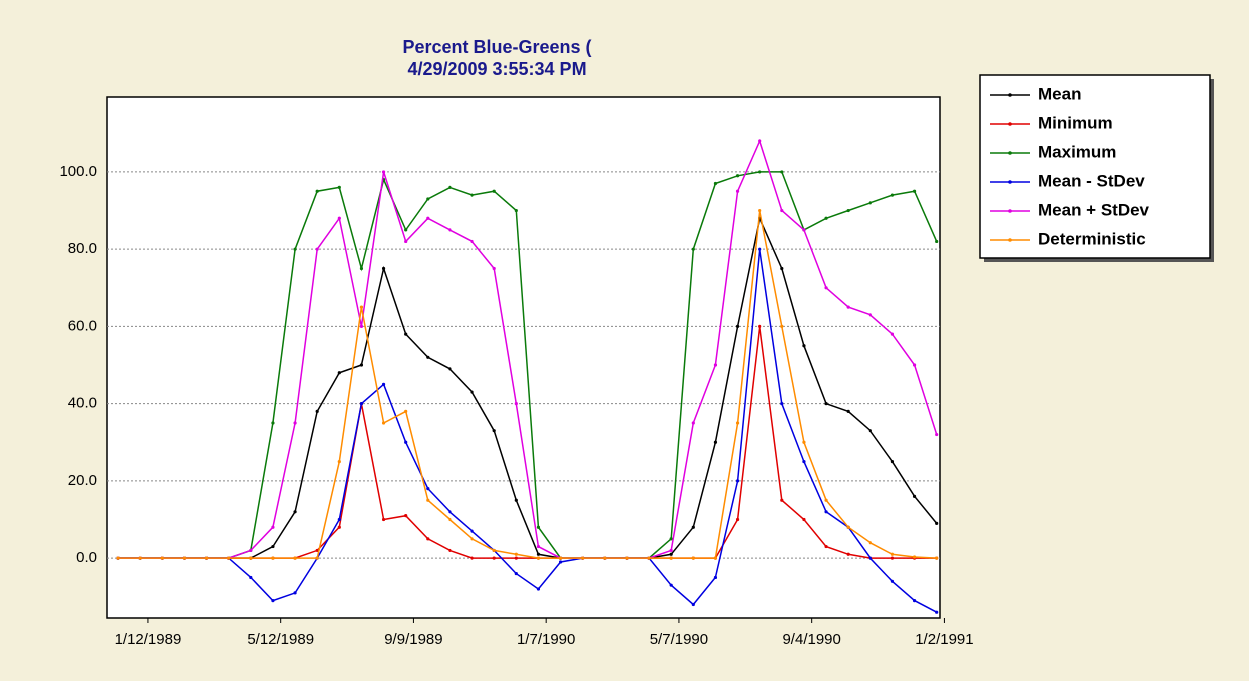 This screenshot has height=681, width=1249. Describe the element at coordinates (811, 639) in the screenshot. I see `x-tick-label: 9/4/1990` at that location.